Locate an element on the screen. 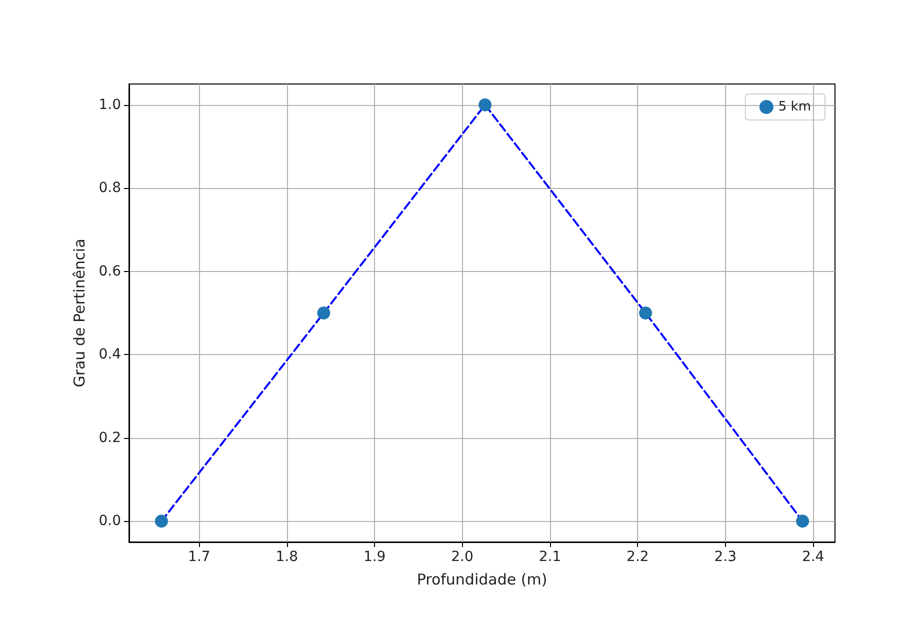  y-tick-label: 0.2 is located at coordinates (109, 438).